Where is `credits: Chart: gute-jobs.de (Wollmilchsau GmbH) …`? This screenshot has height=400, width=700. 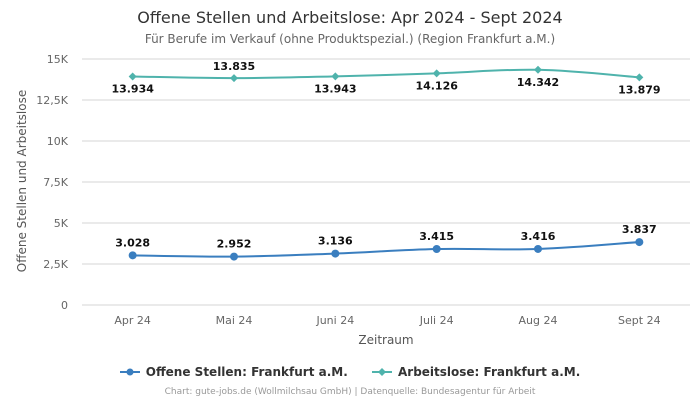 credits: Chart: gute-jobs.de (Wollmilchsau GmbH) … is located at coordinates (350, 392).